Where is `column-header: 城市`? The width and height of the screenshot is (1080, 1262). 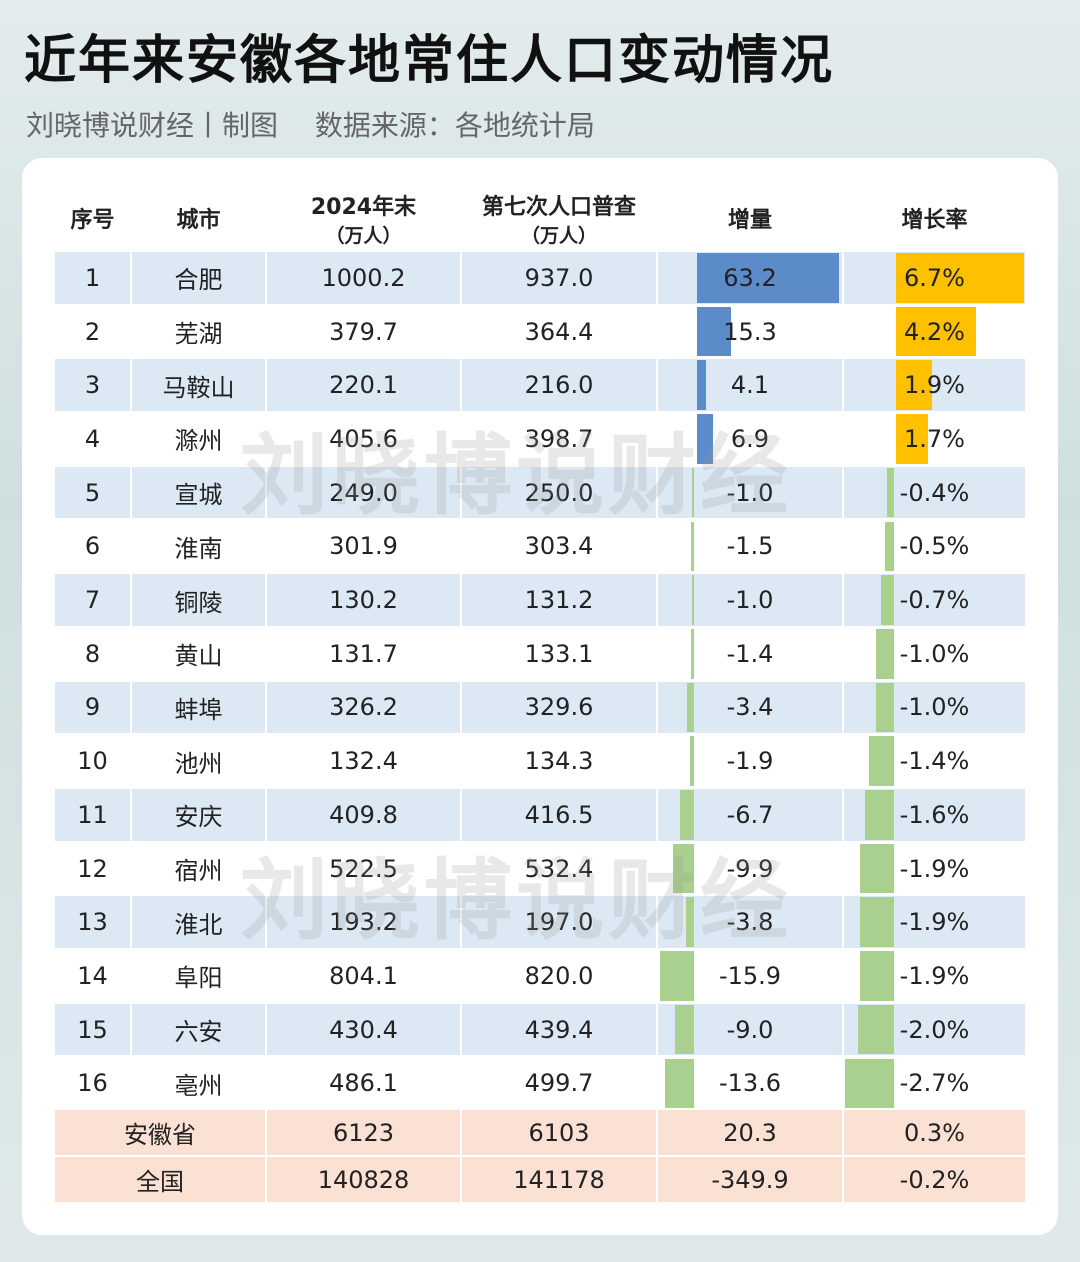 column-header: 城市 is located at coordinates (198, 218).